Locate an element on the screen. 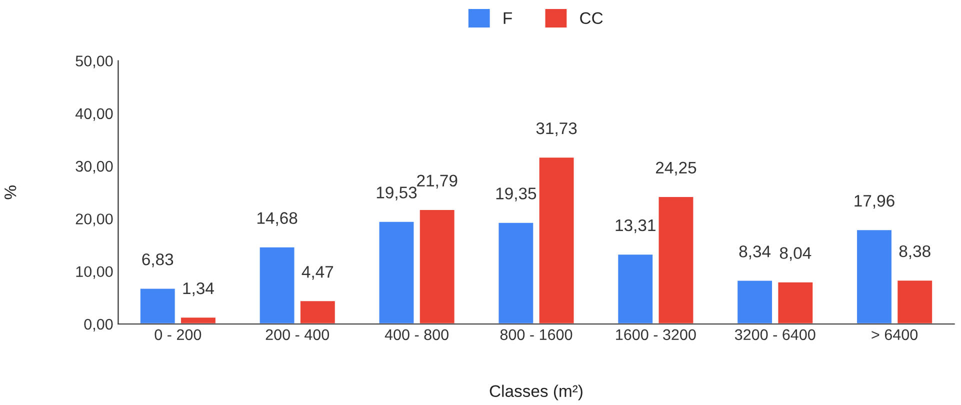  x-tick-label: 1600 - 3200 is located at coordinates (656, 334).